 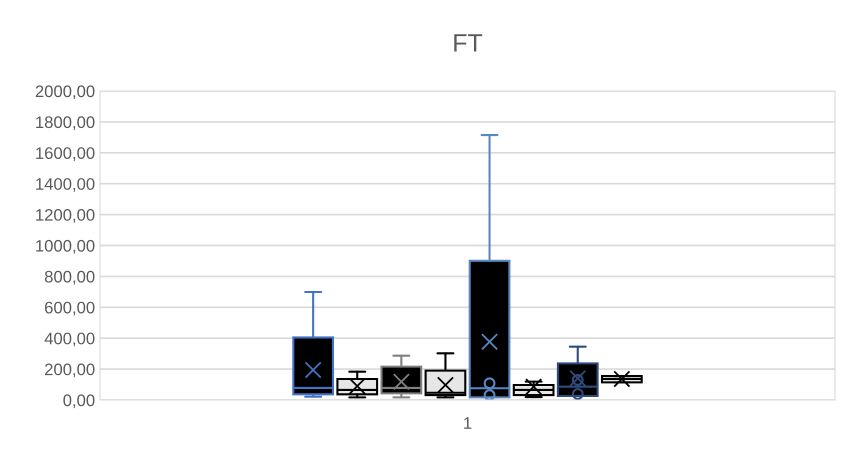 I want to click on y-tick-label: 1600,00, so click(x=65, y=154).